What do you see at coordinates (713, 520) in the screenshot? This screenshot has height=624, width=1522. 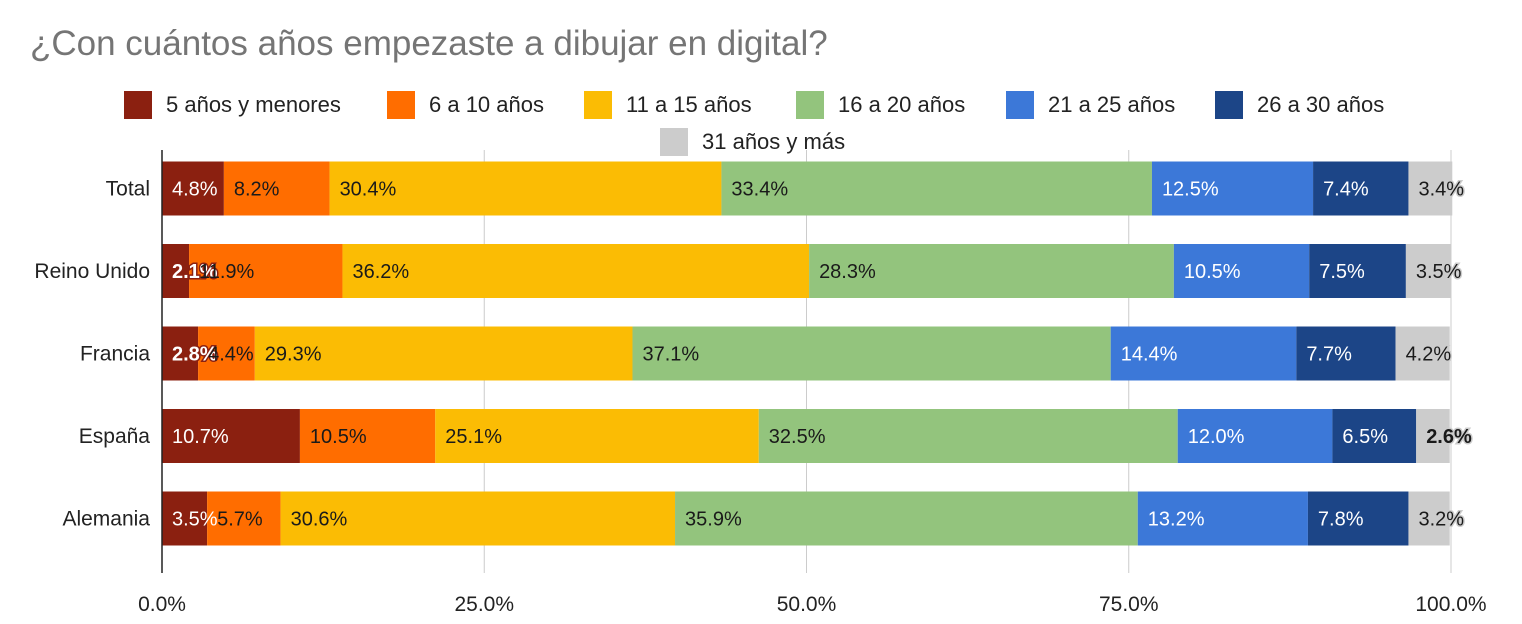 I see `data-label: 35.9%` at bounding box center [713, 520].